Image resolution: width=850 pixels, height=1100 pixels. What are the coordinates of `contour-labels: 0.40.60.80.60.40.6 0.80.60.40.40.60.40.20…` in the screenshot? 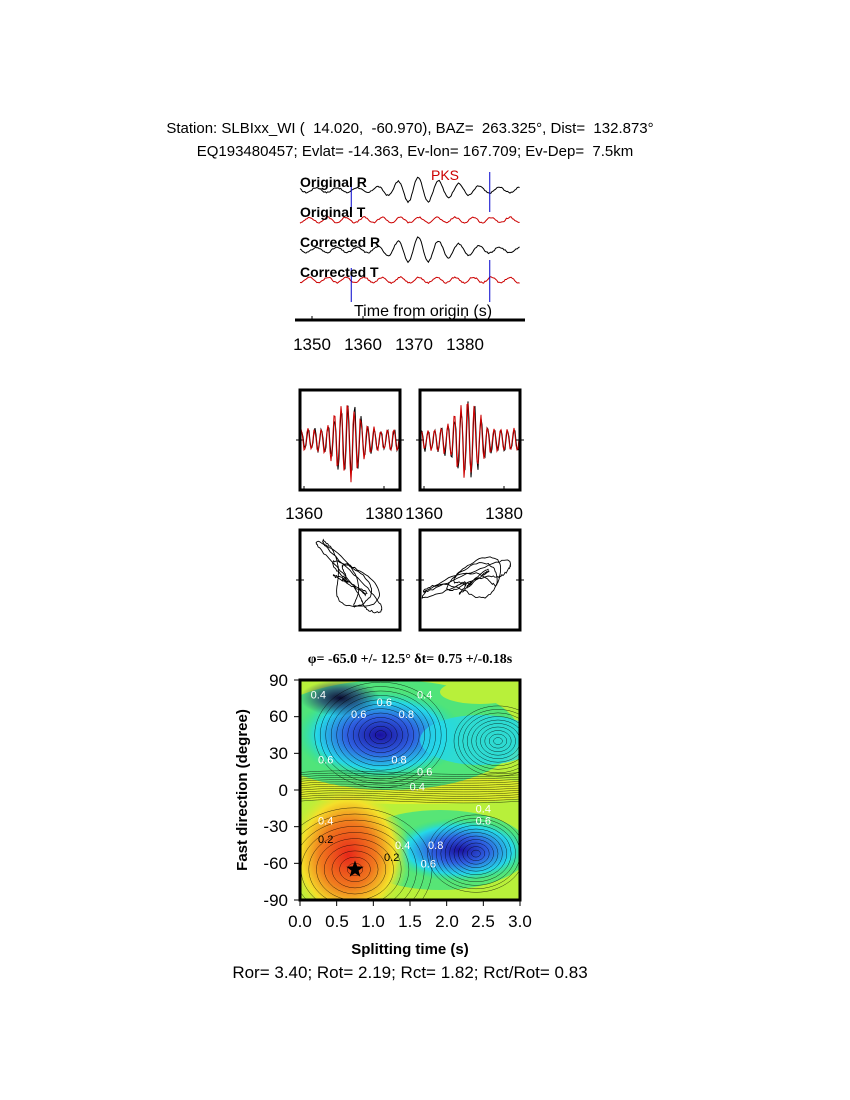 It's located at (401, 780).